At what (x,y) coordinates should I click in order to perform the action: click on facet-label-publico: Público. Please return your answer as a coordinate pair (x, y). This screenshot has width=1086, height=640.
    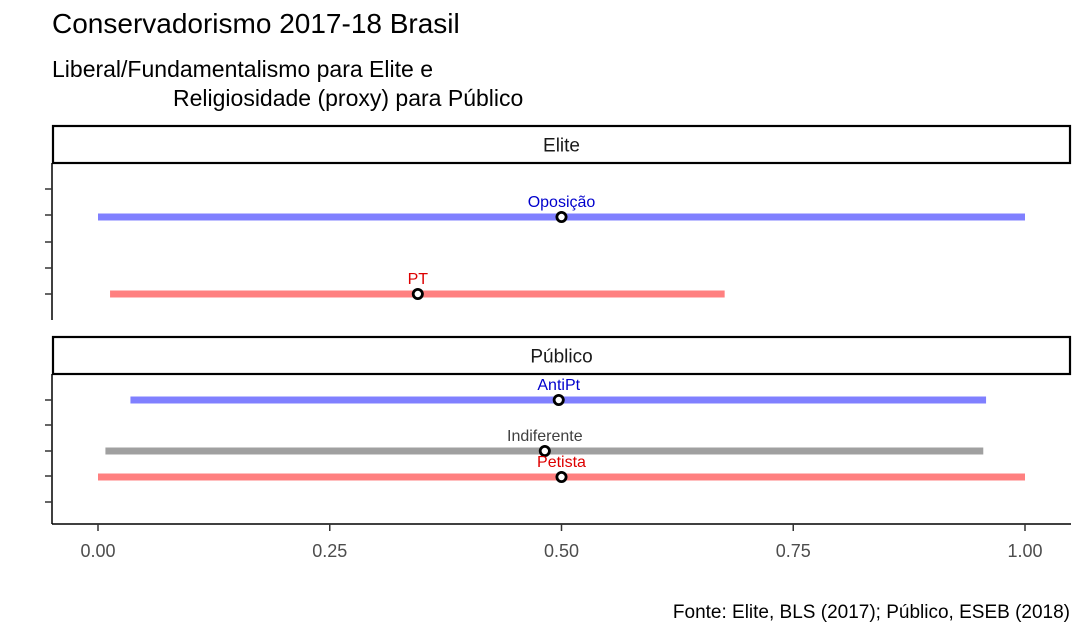
    Looking at the image, I should click on (561, 357).